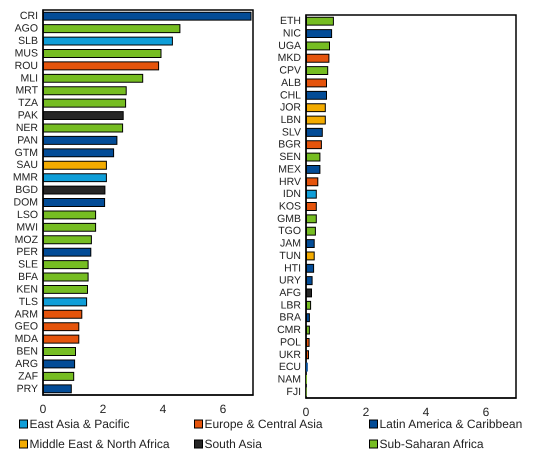 Image resolution: width=537 pixels, height=458 pixels. I want to click on y-tick-label: TZA, so click(28, 103).